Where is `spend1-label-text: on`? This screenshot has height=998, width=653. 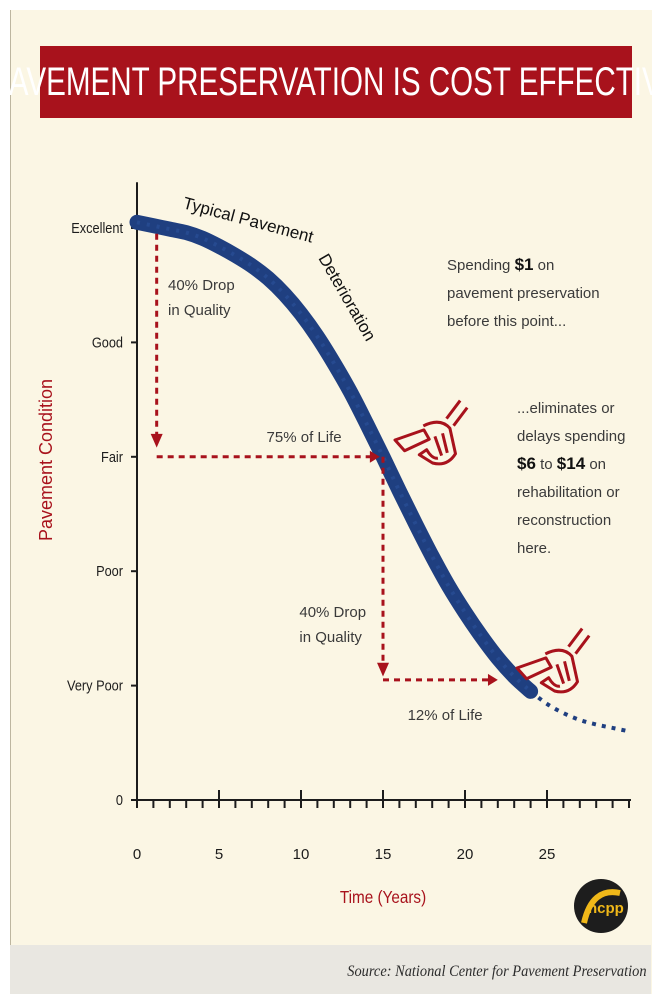 spend1-label-text: on is located at coordinates (543, 265).